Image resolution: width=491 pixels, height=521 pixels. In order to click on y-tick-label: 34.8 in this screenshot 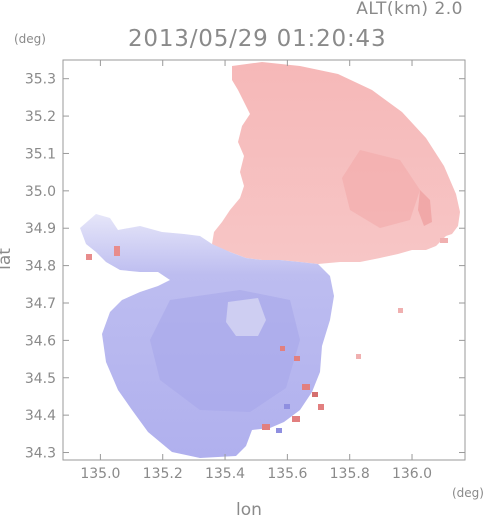, I will do `click(40, 267)`.